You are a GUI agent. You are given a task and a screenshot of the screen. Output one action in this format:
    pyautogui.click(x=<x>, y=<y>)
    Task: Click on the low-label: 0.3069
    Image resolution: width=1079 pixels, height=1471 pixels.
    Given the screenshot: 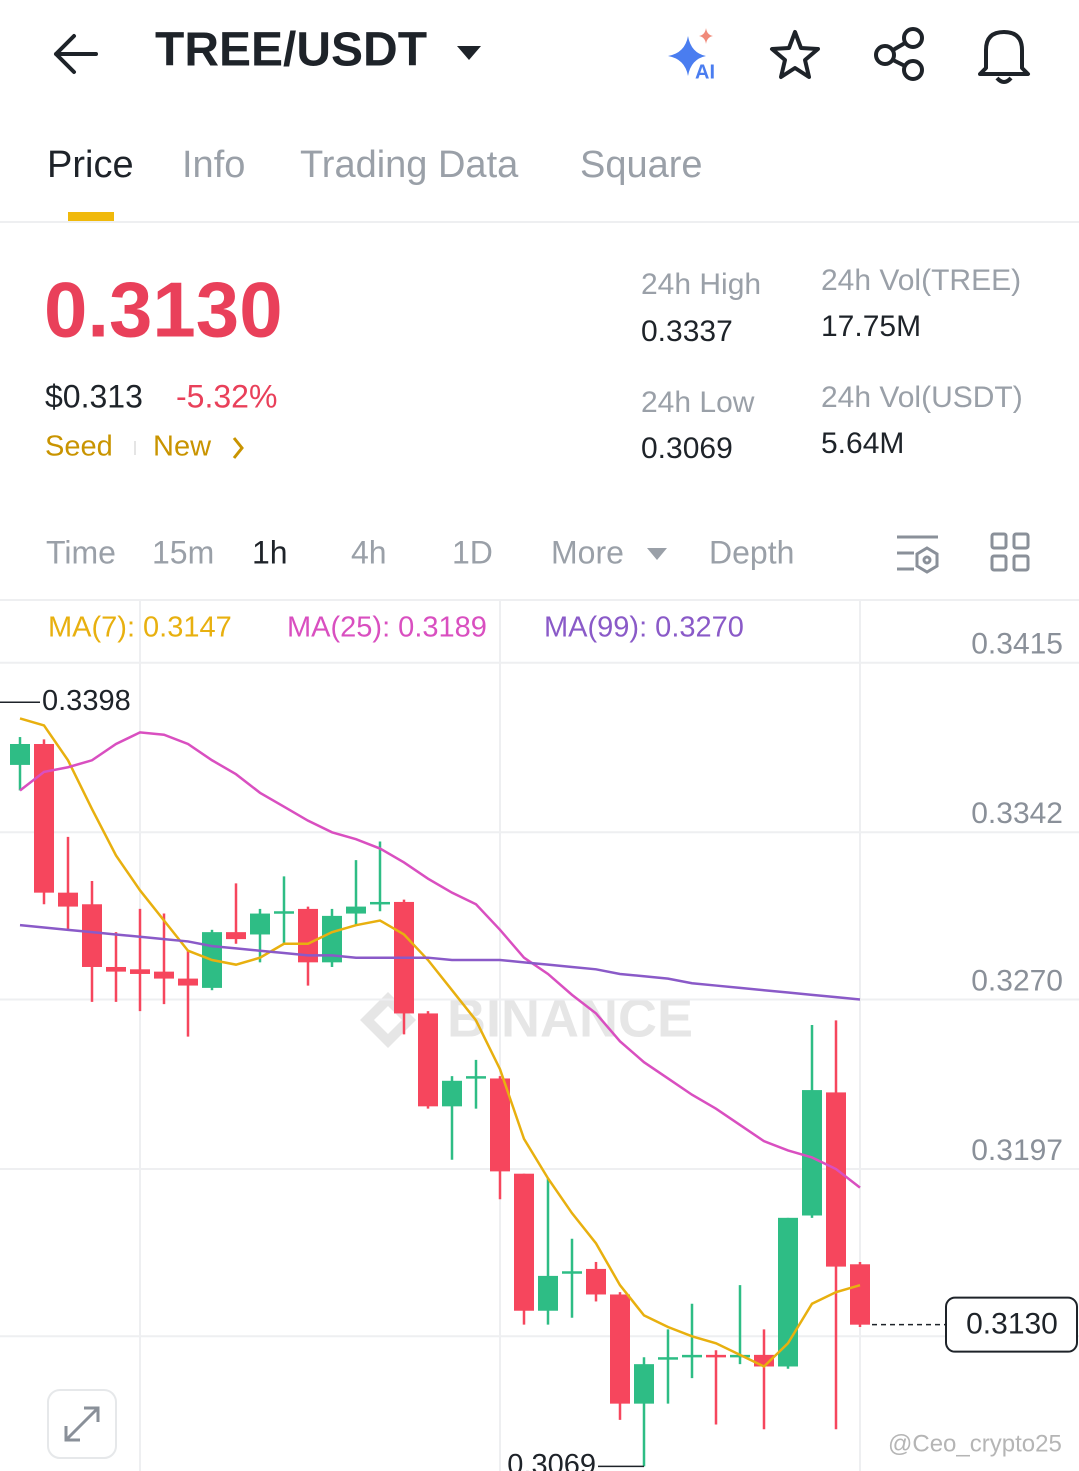 What is the action you would take?
    pyautogui.click(x=551, y=1460)
    